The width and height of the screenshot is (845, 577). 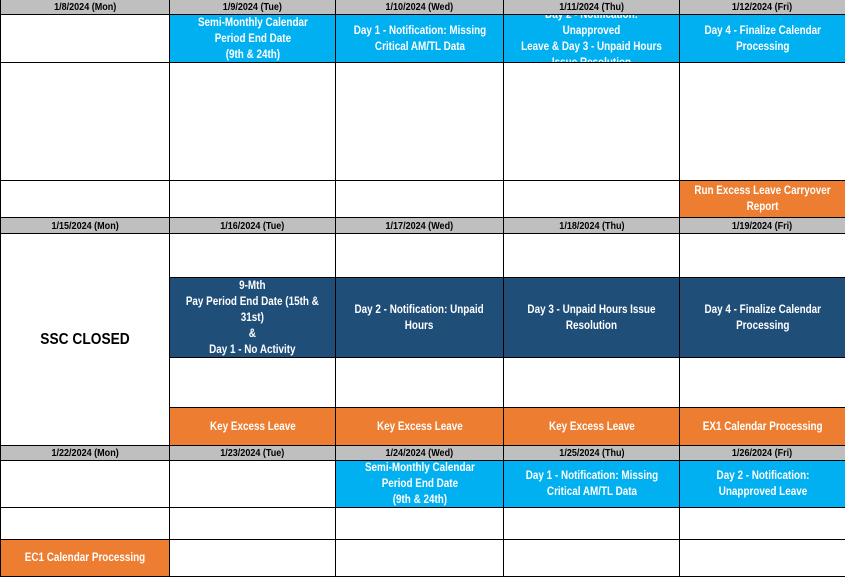 I want to click on date-header: 1/16/2024 (Tue), so click(x=253, y=226).